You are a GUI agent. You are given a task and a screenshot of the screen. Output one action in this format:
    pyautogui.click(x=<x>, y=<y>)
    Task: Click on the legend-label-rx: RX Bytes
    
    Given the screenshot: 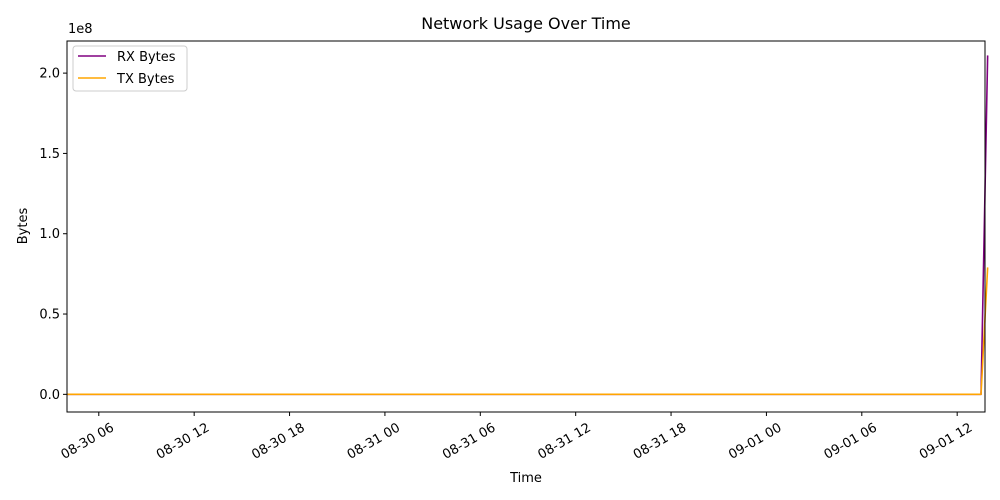 What is the action you would take?
    pyautogui.click(x=146, y=57)
    